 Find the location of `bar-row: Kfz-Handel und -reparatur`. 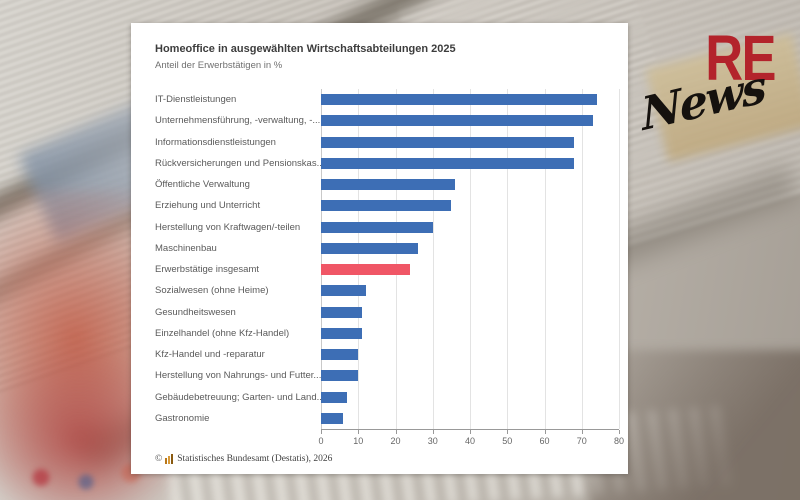

bar-row: Kfz-Handel und -reparatur is located at coordinates (387, 354).